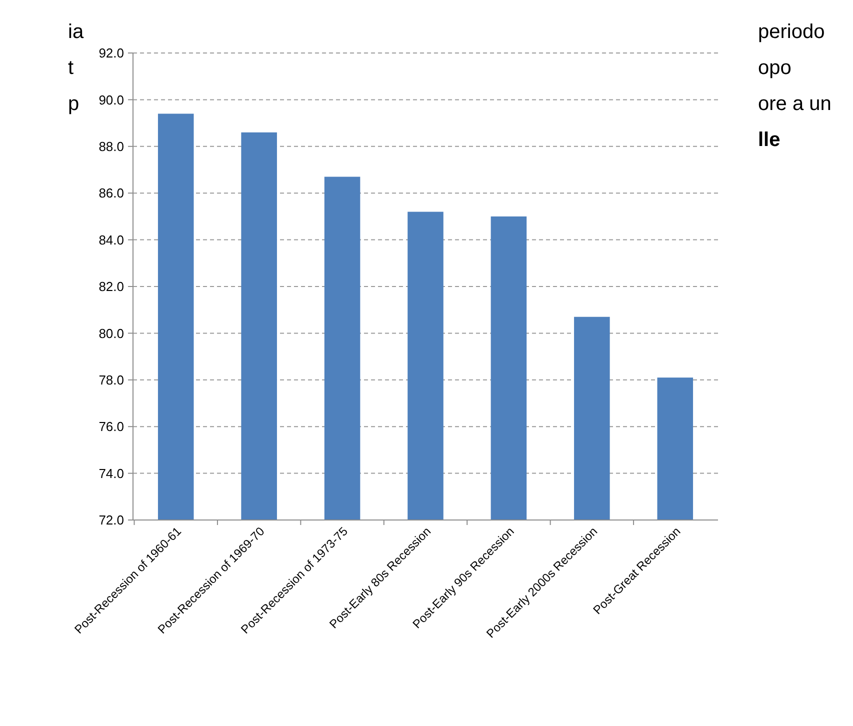 The width and height of the screenshot is (853, 726). What do you see at coordinates (111, 146) in the screenshot?
I see `y-tick-label: 88.0` at bounding box center [111, 146].